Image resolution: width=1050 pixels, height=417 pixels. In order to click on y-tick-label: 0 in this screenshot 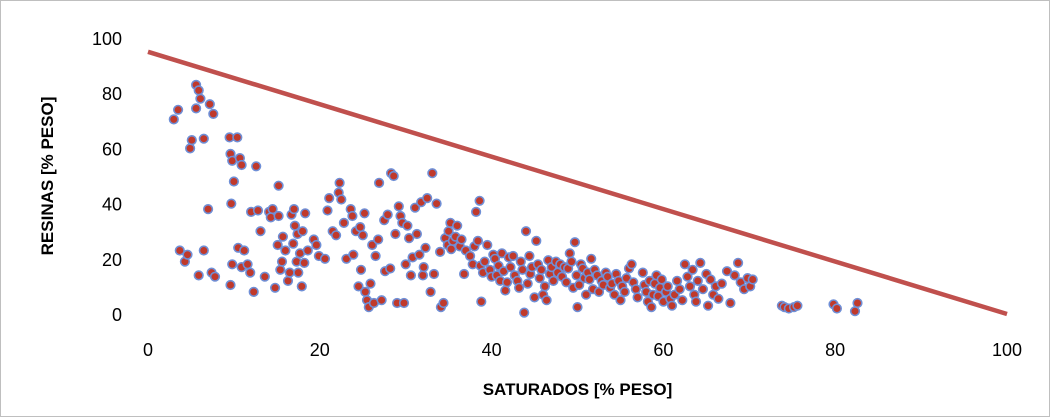, I will do `click(117, 315)`.